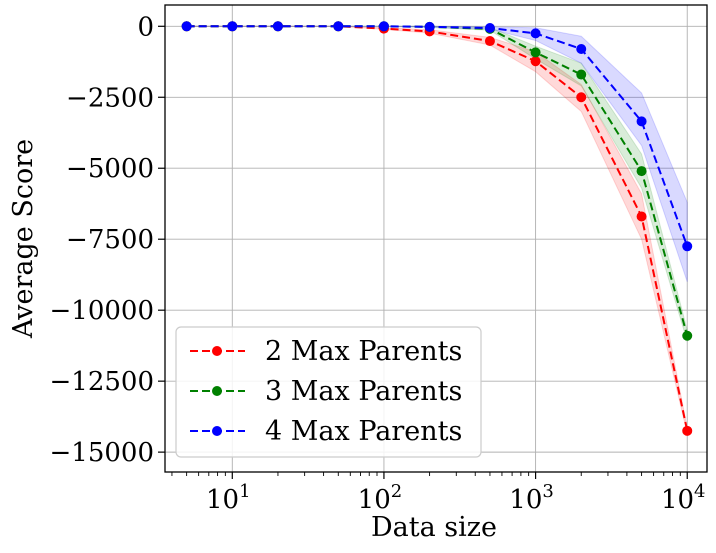  Describe the element at coordinates (110, 169) in the screenshot. I see `y-tick-label: −5000` at that location.